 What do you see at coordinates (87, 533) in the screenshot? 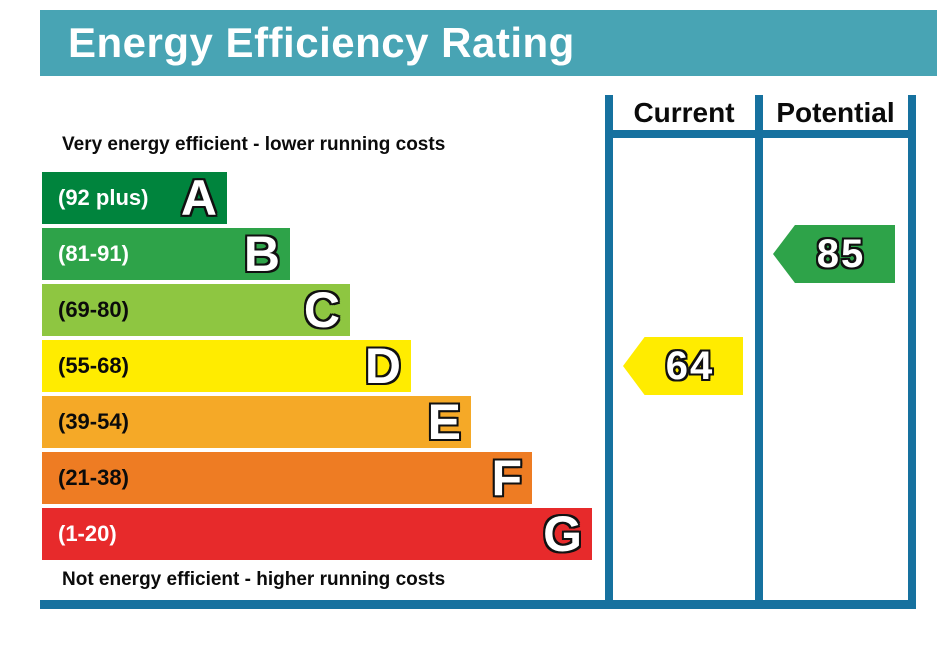
I see `band-g-range: (1-20)` at bounding box center [87, 533].